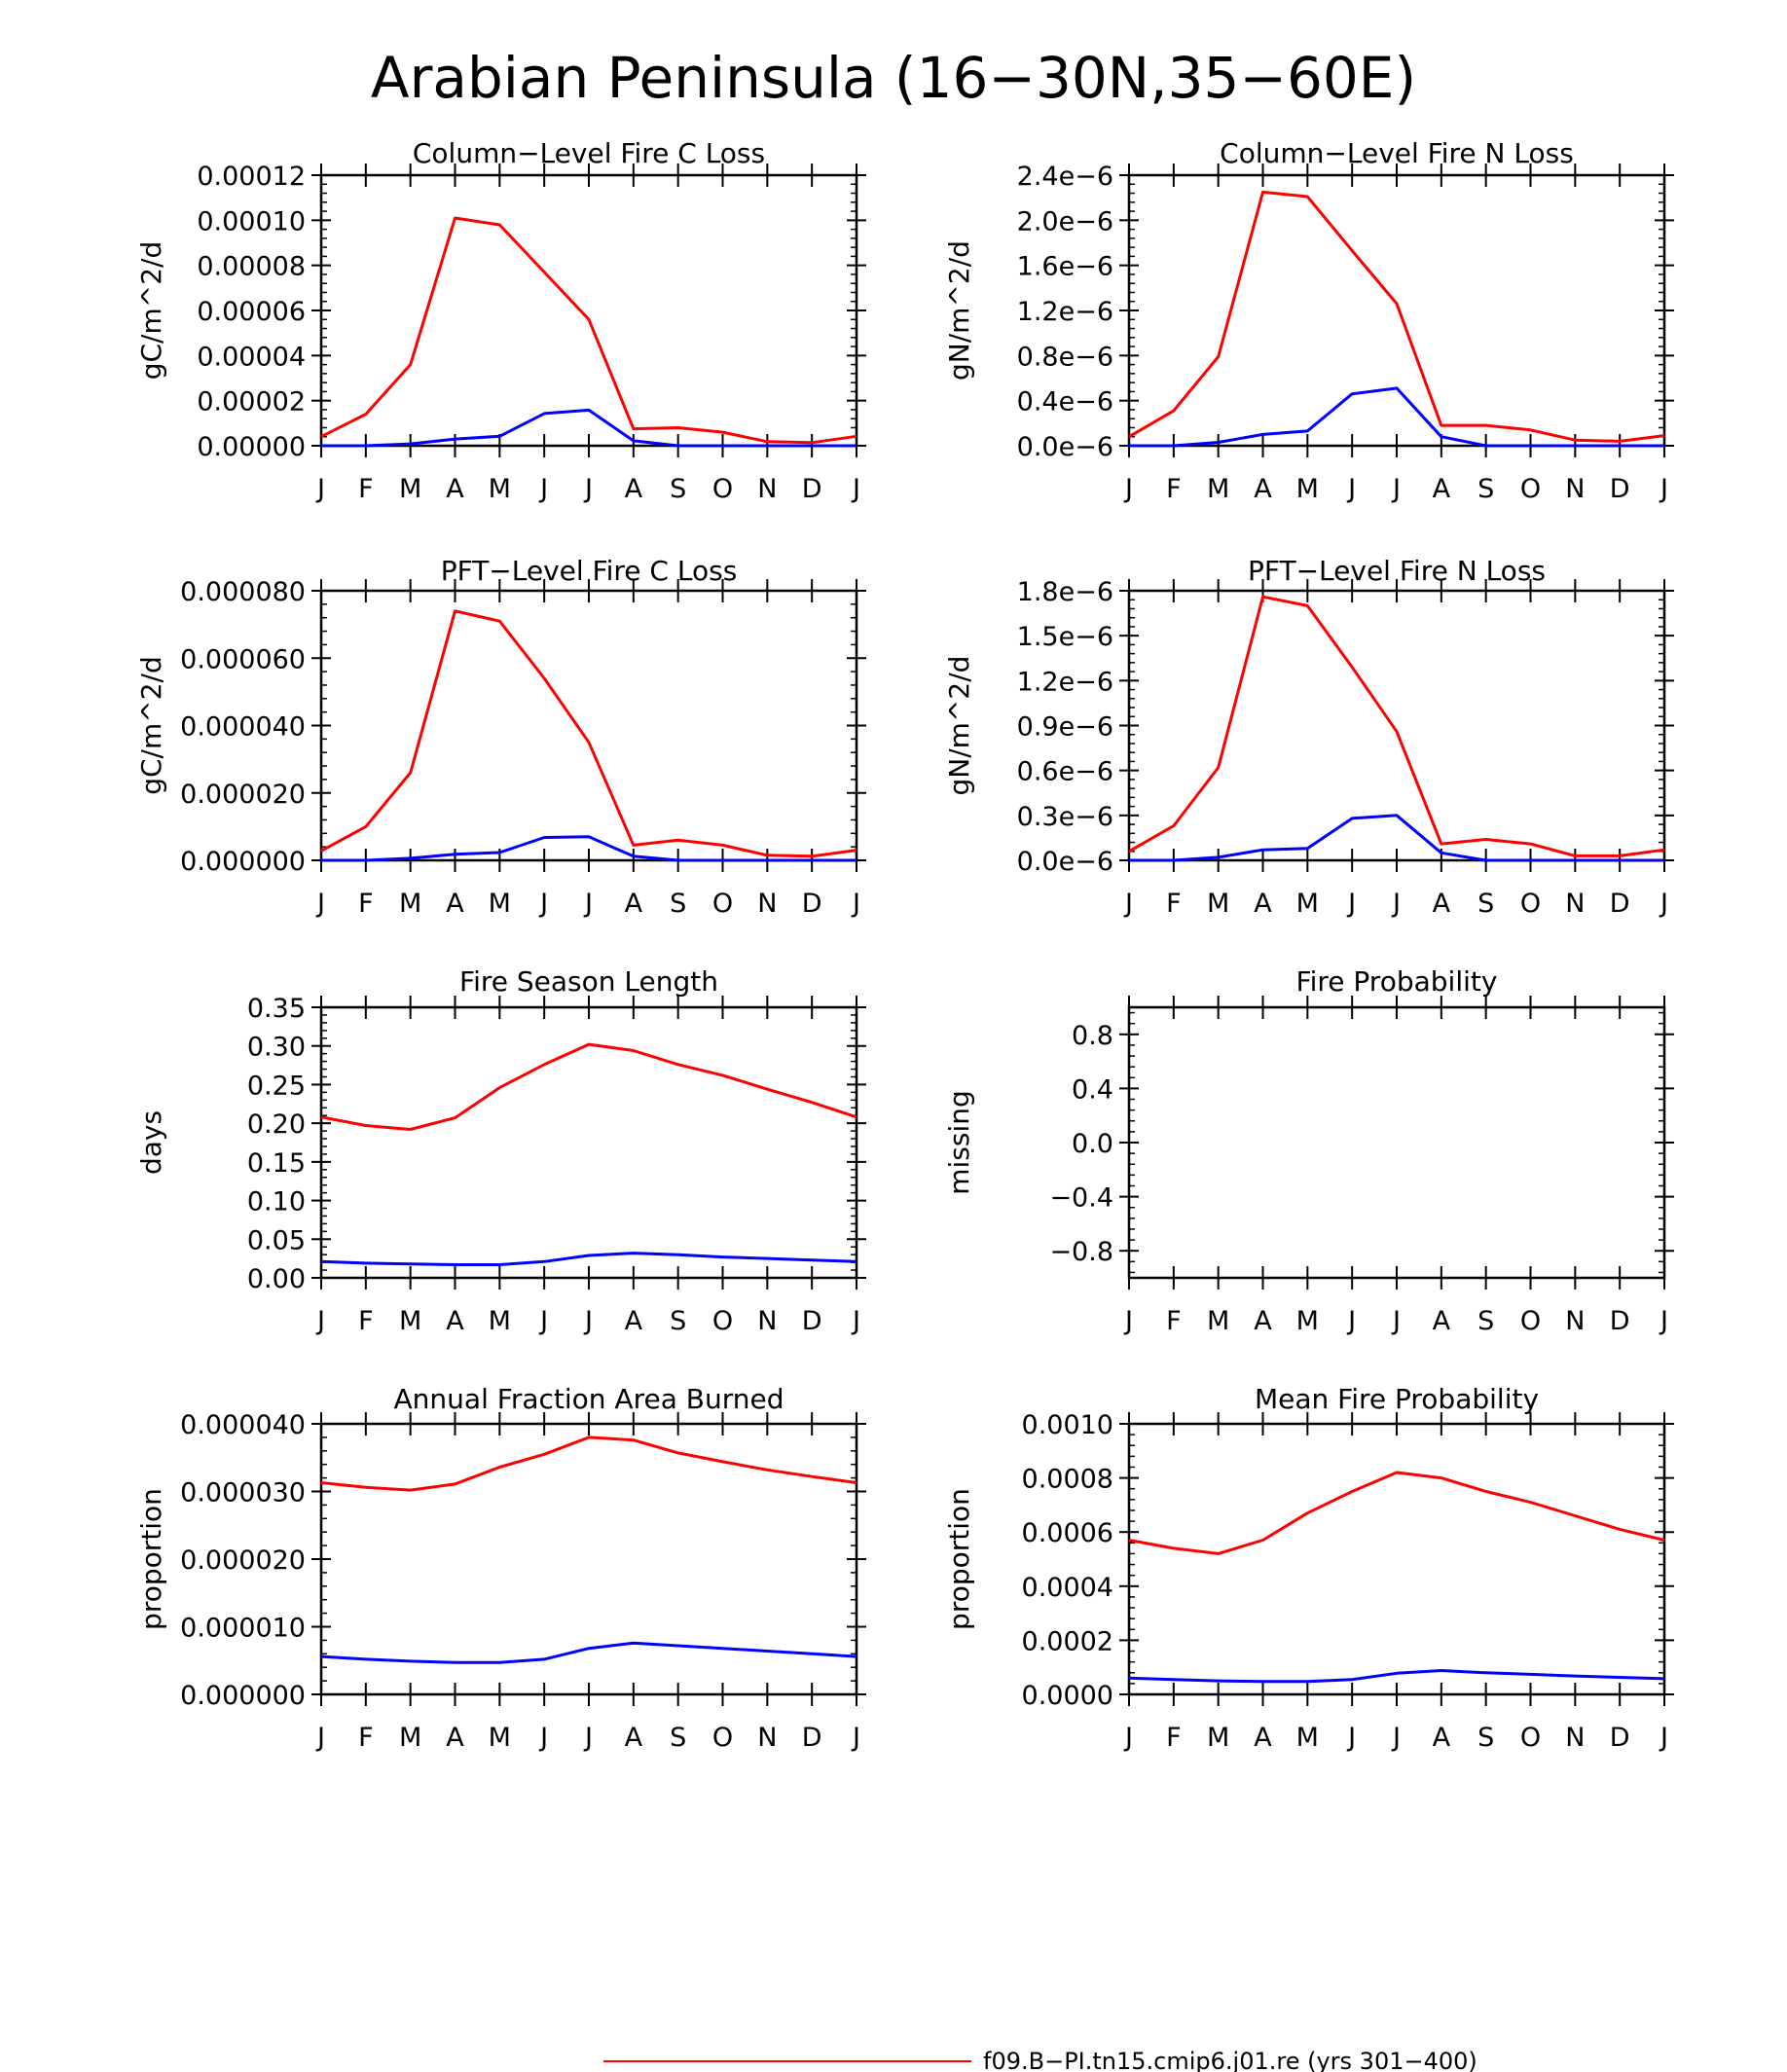  Describe the element at coordinates (251, 177) in the screenshot. I see `y-tick-label: 0.00012` at that location.